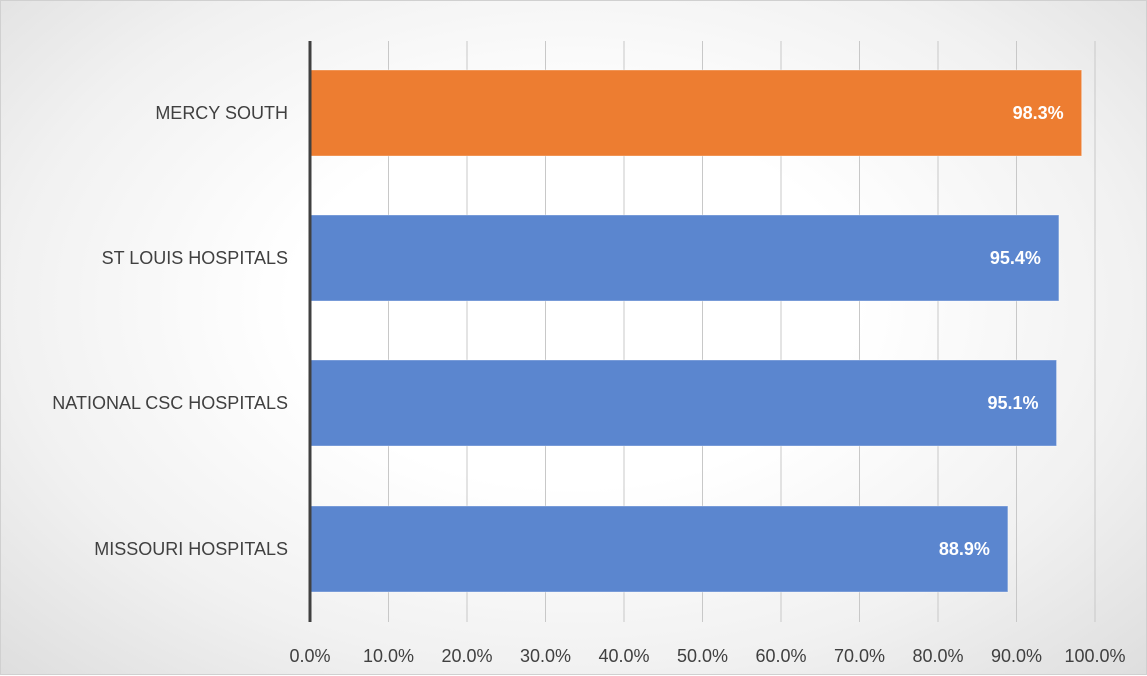  Describe the element at coordinates (466, 656) in the screenshot. I see `x-tick-label: 20.0%` at that location.